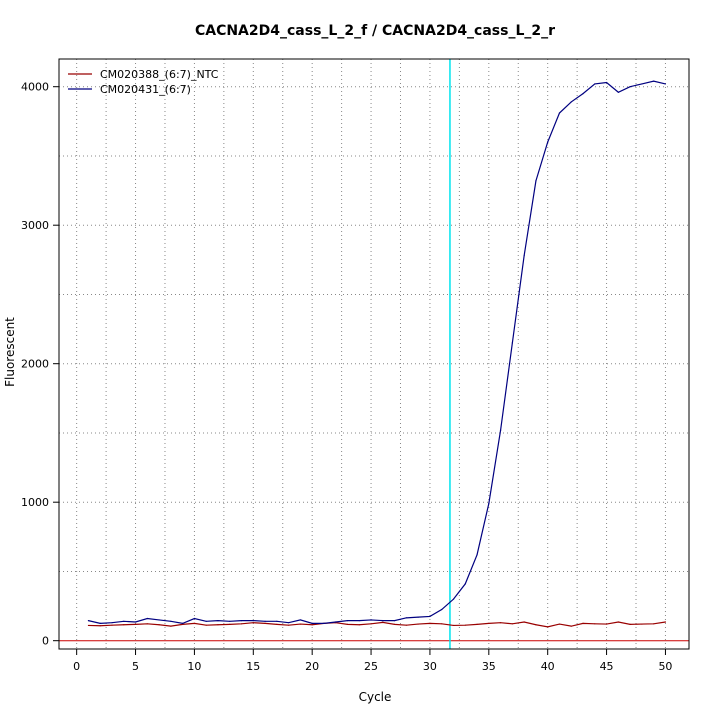 The height and width of the screenshot is (720, 720). Describe the element at coordinates (35, 225) in the screenshot. I see `y-tick-label: 3000` at that location.